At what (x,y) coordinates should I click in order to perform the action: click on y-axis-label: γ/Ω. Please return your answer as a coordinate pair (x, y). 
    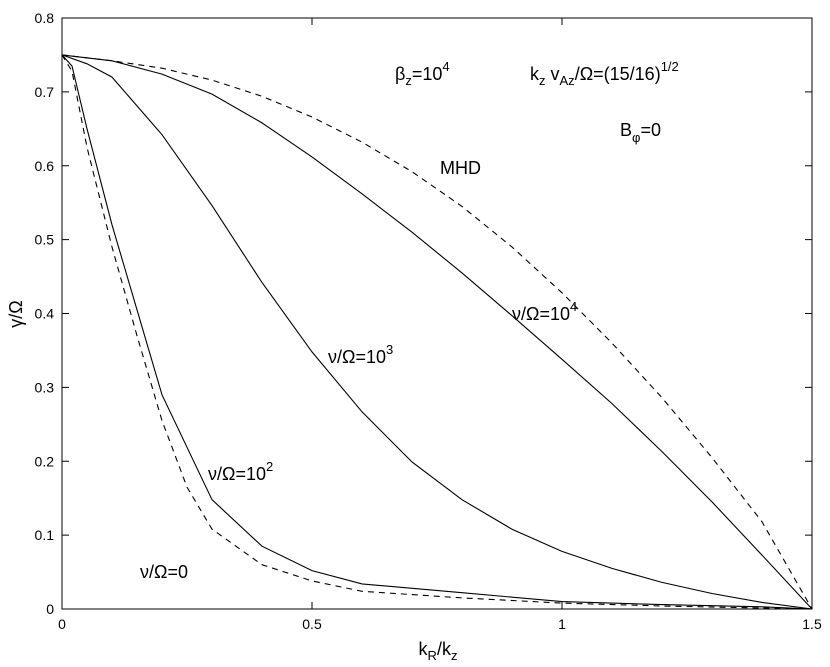
    Looking at the image, I should click on (16, 313).